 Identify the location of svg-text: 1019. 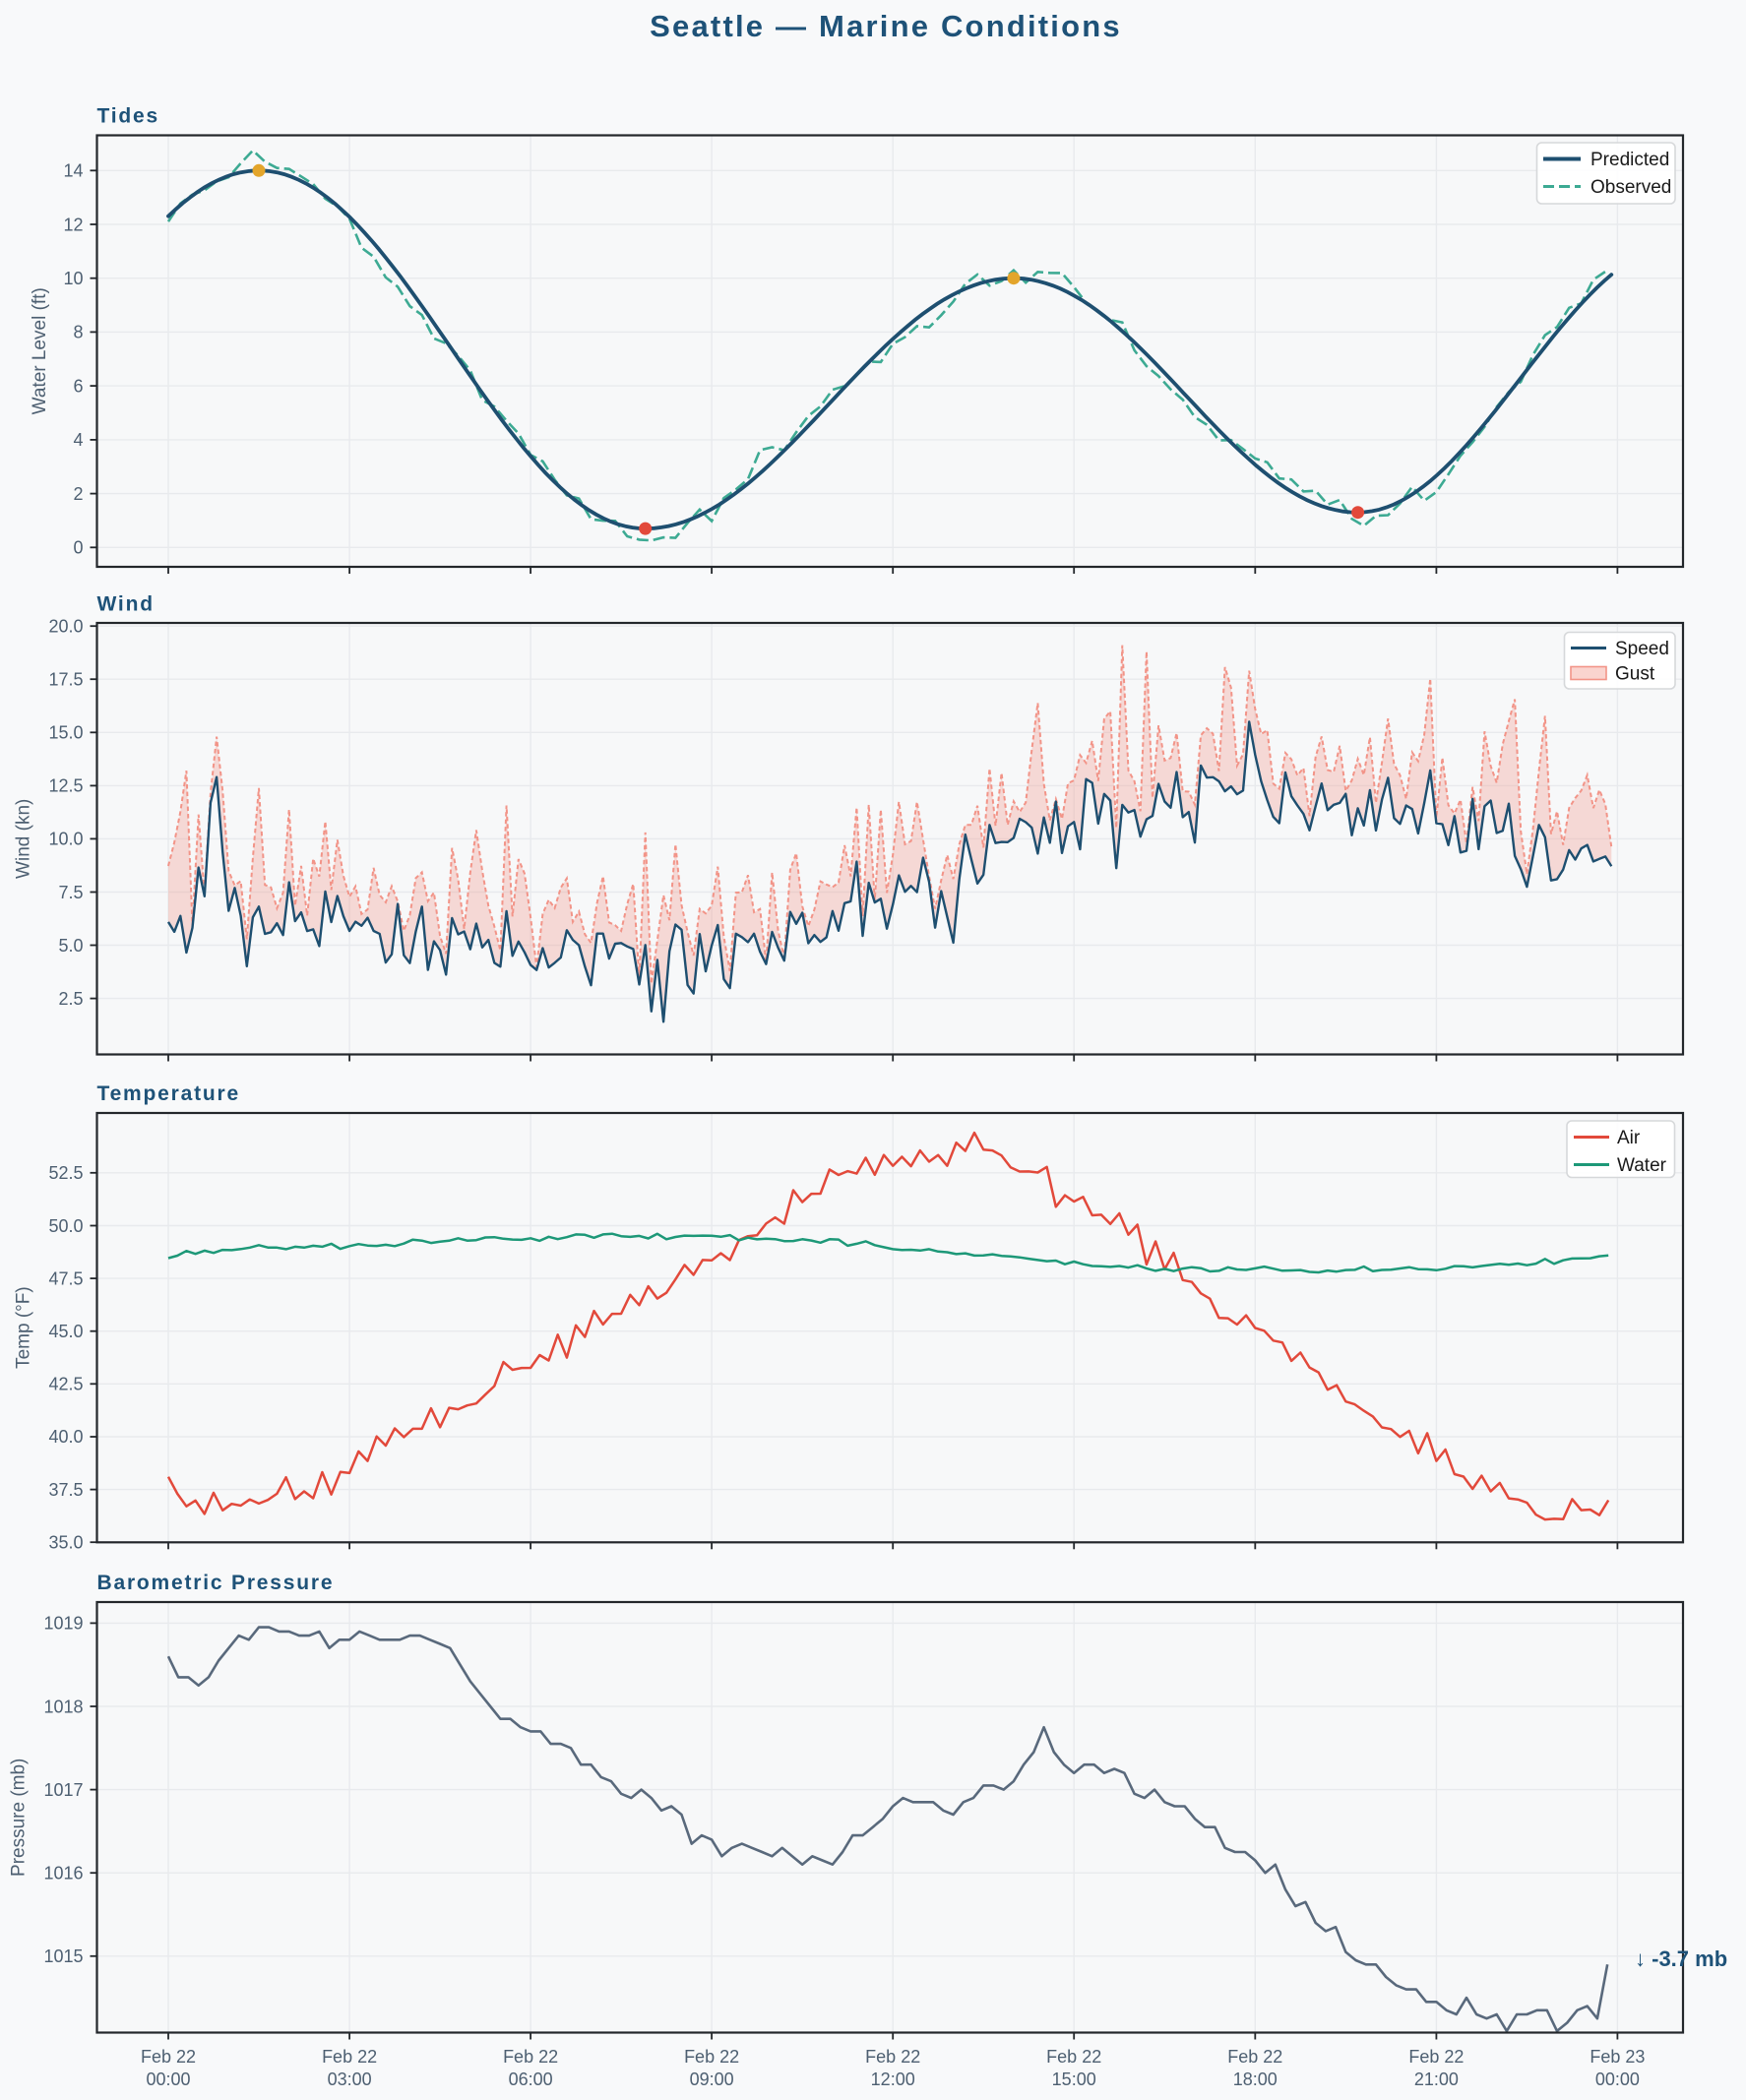
(63, 1624).